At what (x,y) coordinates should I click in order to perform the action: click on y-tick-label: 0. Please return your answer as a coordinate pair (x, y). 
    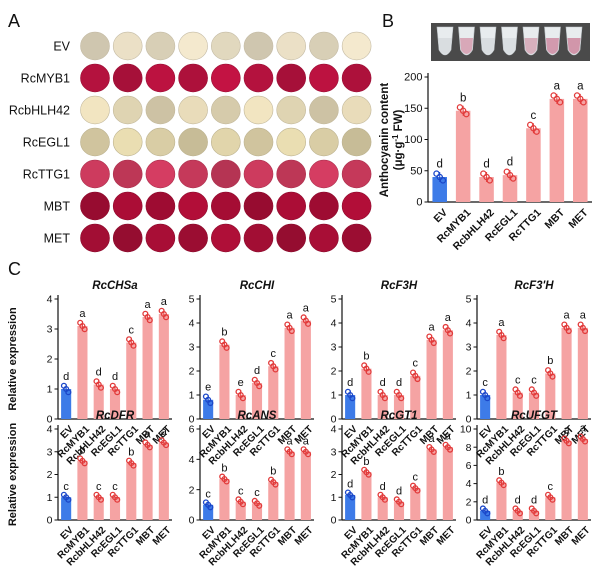
    Looking at the image, I should click on (334, 420).